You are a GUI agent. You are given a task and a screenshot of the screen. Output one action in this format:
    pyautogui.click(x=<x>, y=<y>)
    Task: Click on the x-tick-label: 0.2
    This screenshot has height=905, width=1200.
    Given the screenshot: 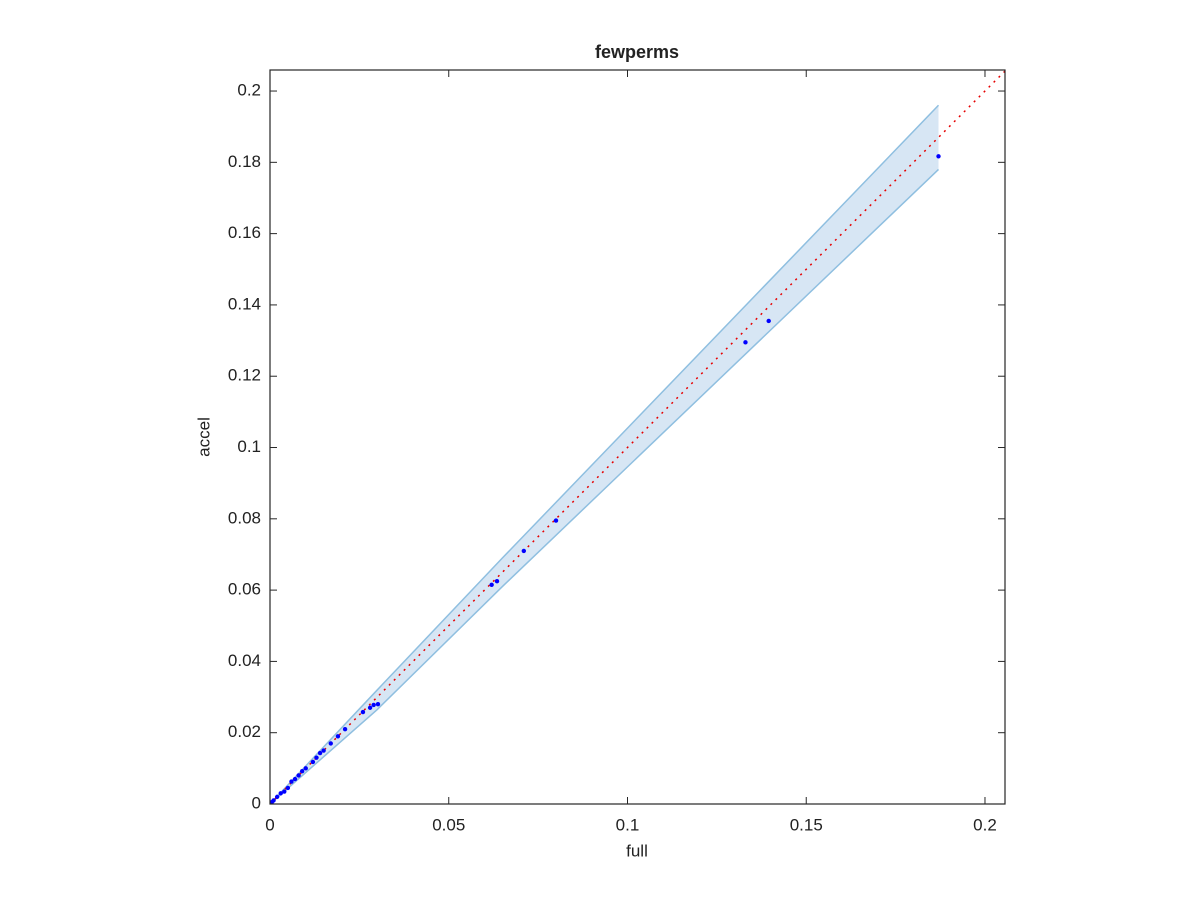 What is the action you would take?
    pyautogui.click(x=985, y=824)
    